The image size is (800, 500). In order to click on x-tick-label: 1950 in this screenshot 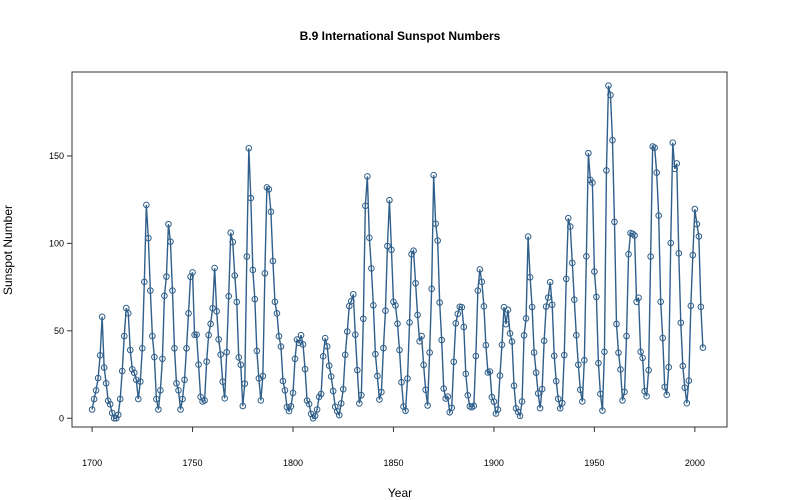, I will do `click(594, 463)`.